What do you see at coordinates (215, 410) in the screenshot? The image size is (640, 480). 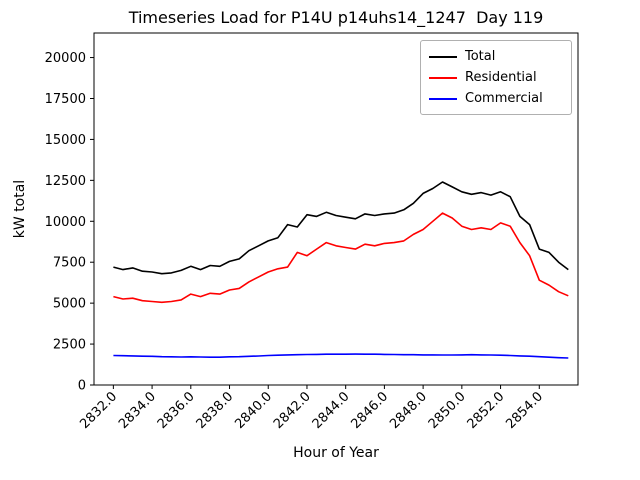 I see `svg-text: 2838.0` at bounding box center [215, 410].